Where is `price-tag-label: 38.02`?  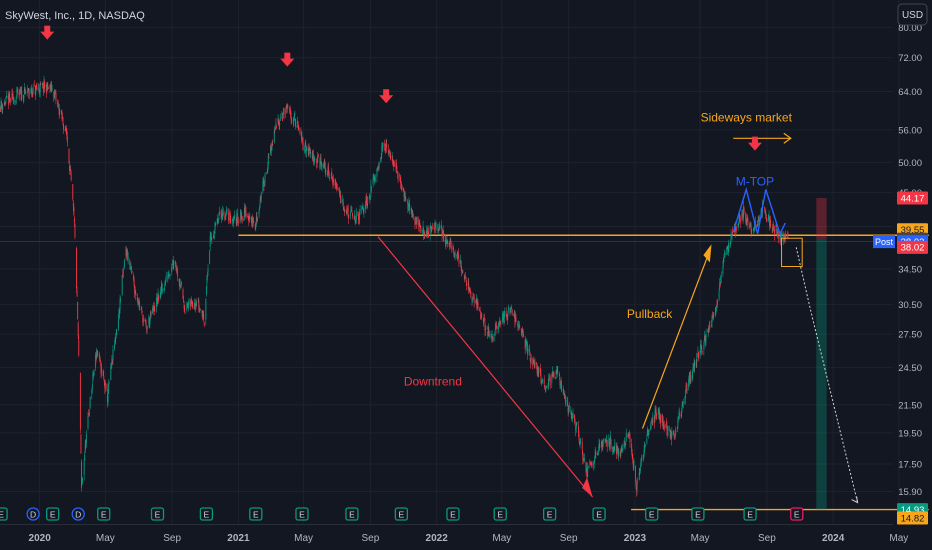
price-tag-label: 38.02 is located at coordinates (913, 248).